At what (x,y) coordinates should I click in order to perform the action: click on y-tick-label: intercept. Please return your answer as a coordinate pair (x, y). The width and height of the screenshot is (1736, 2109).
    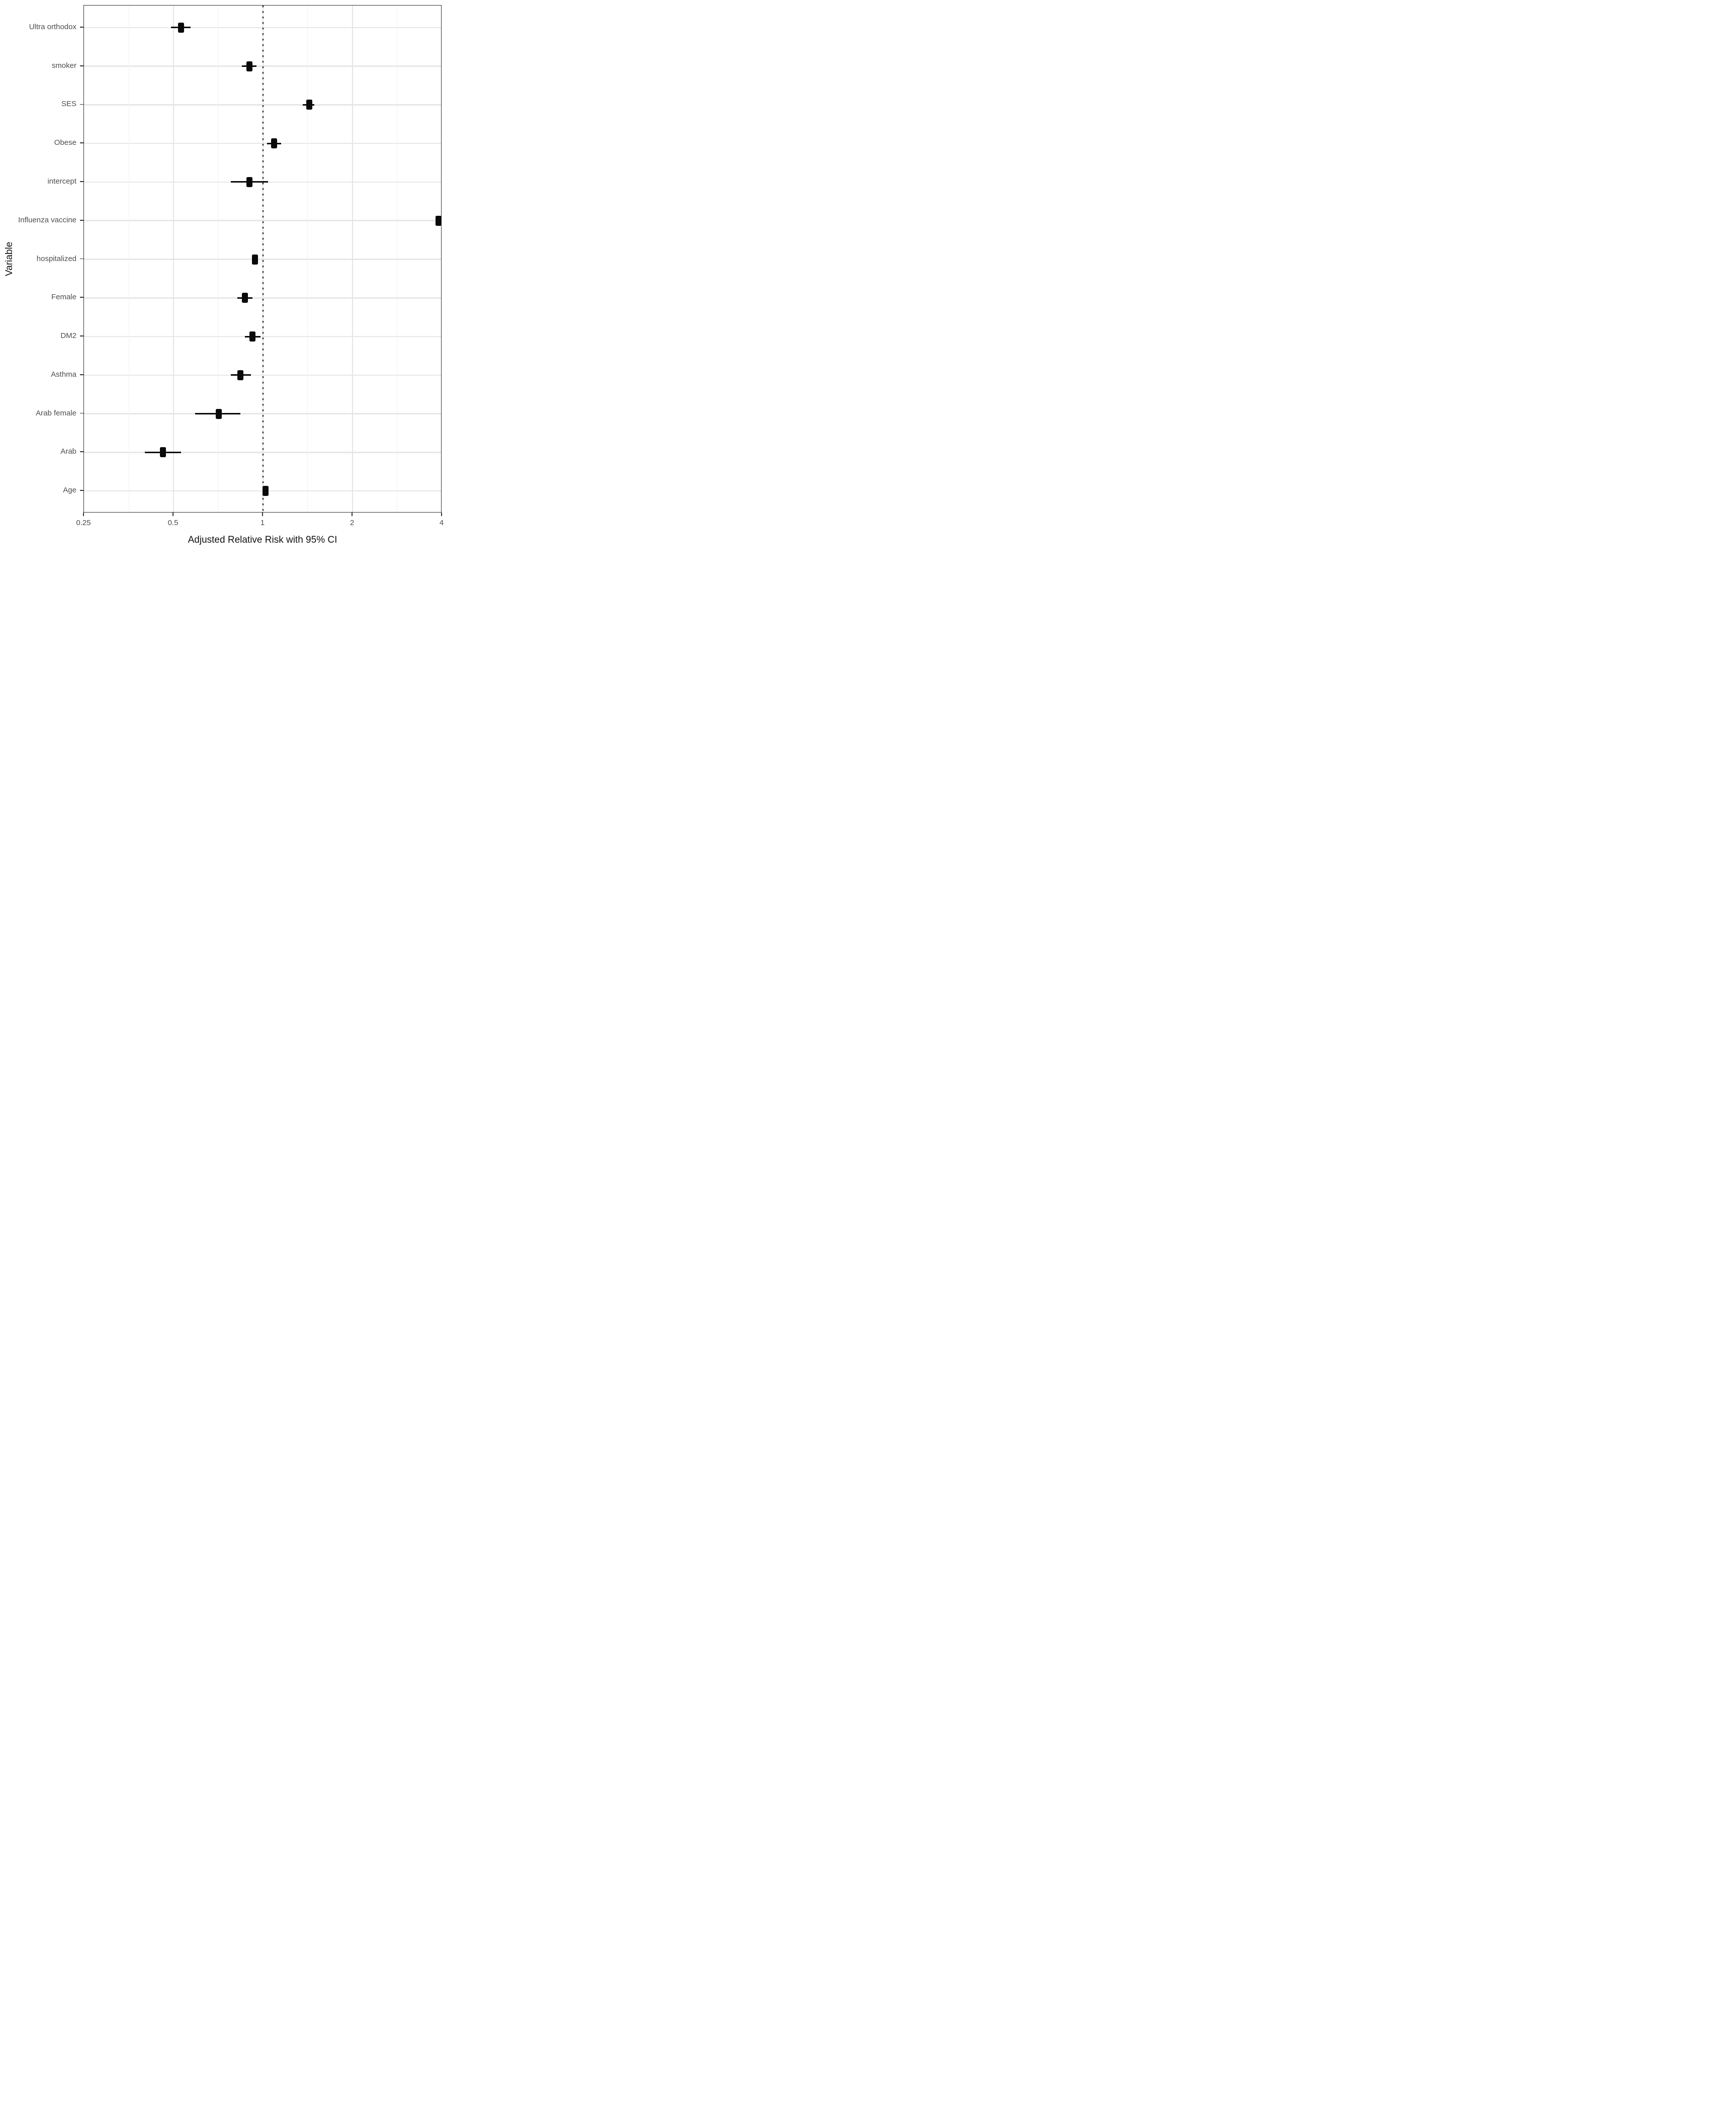
    Looking at the image, I should click on (62, 181).